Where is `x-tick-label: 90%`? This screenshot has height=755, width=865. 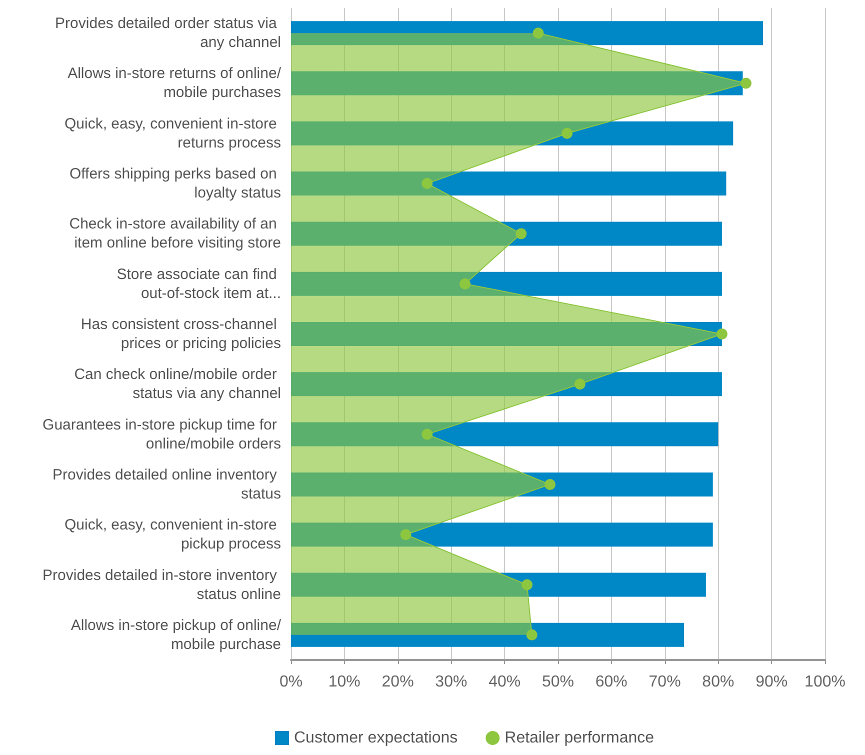 x-tick-label: 90% is located at coordinates (772, 682).